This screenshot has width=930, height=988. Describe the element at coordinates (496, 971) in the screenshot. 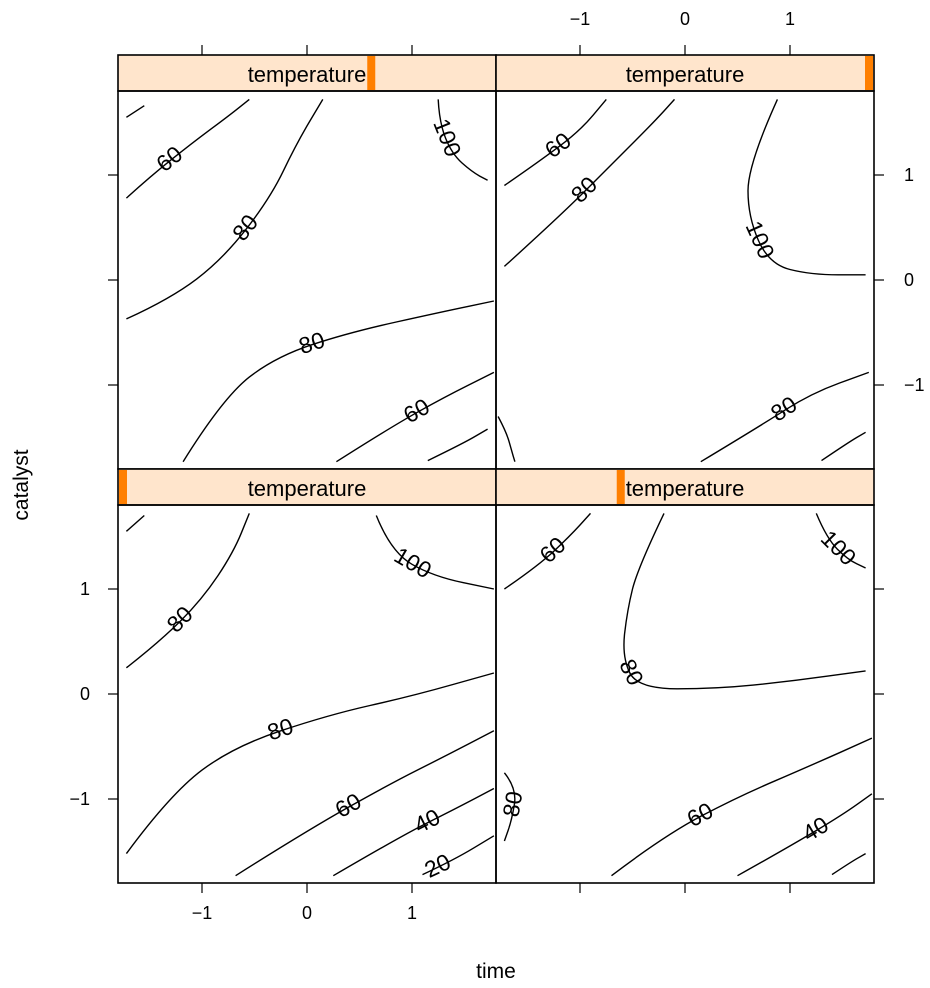

I see `x-axis-title: time` at that location.